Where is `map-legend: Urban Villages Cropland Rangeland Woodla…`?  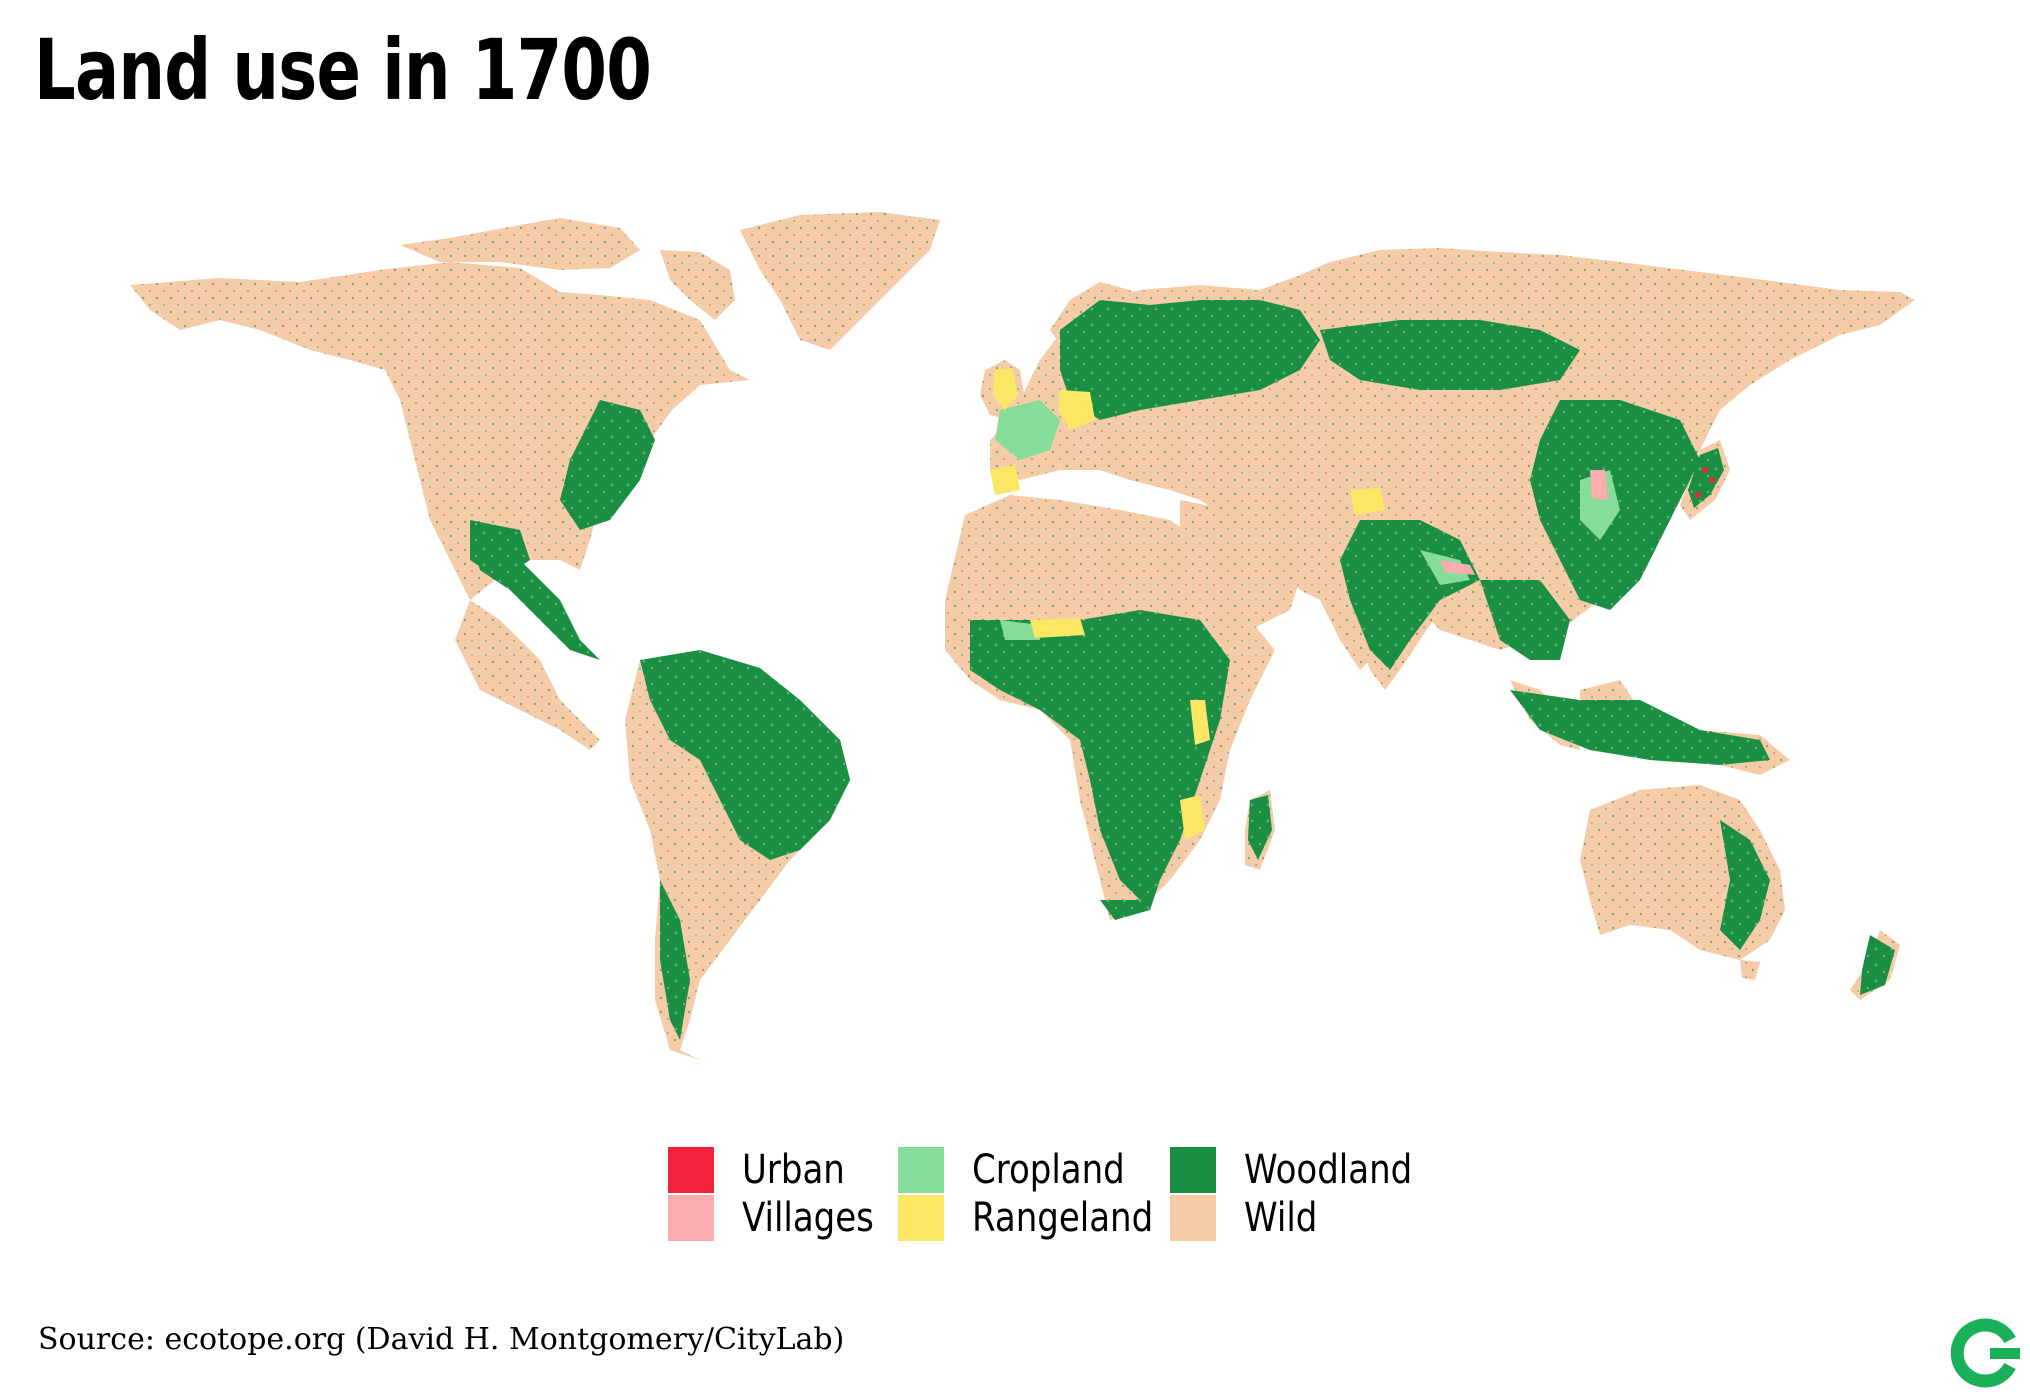 map-legend: Urban Villages Cropland Rangeland Woodla… is located at coordinates (1048, 1197).